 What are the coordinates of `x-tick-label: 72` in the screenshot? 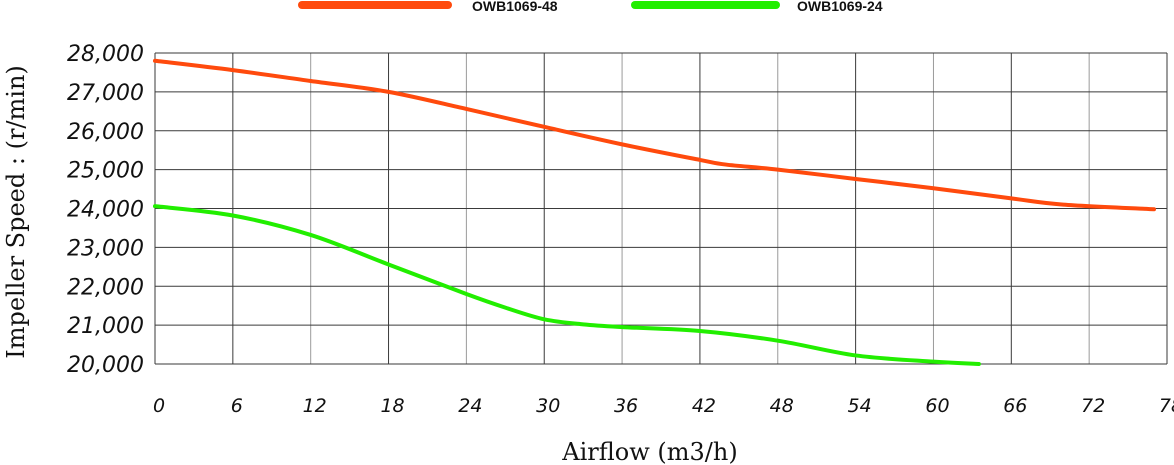 It's located at (1093, 406).